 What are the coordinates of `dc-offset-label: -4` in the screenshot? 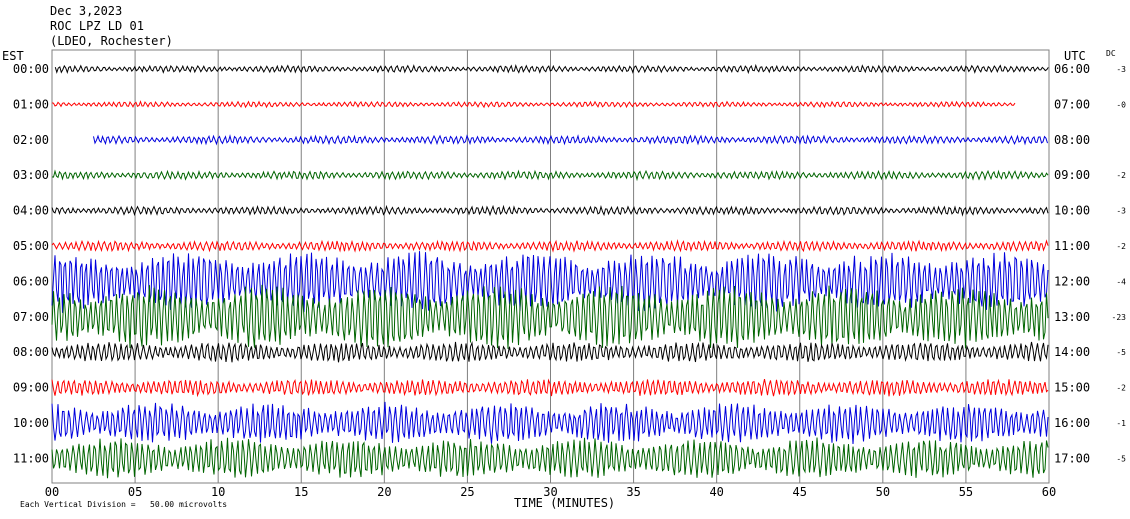 It's located at (1121, 281).